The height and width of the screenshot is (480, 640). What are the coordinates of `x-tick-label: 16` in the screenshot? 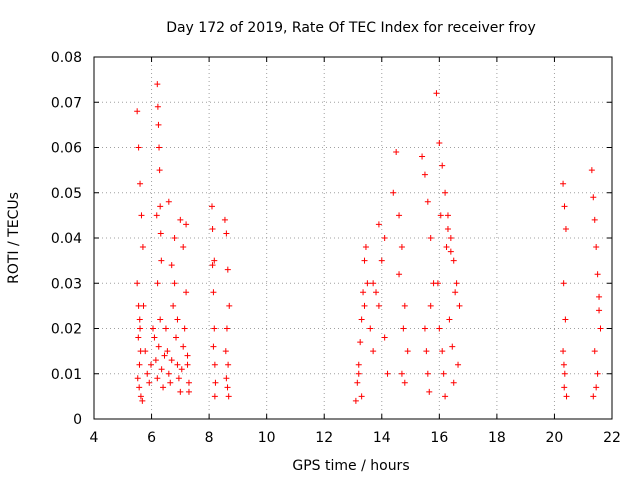 It's located at (439, 438).